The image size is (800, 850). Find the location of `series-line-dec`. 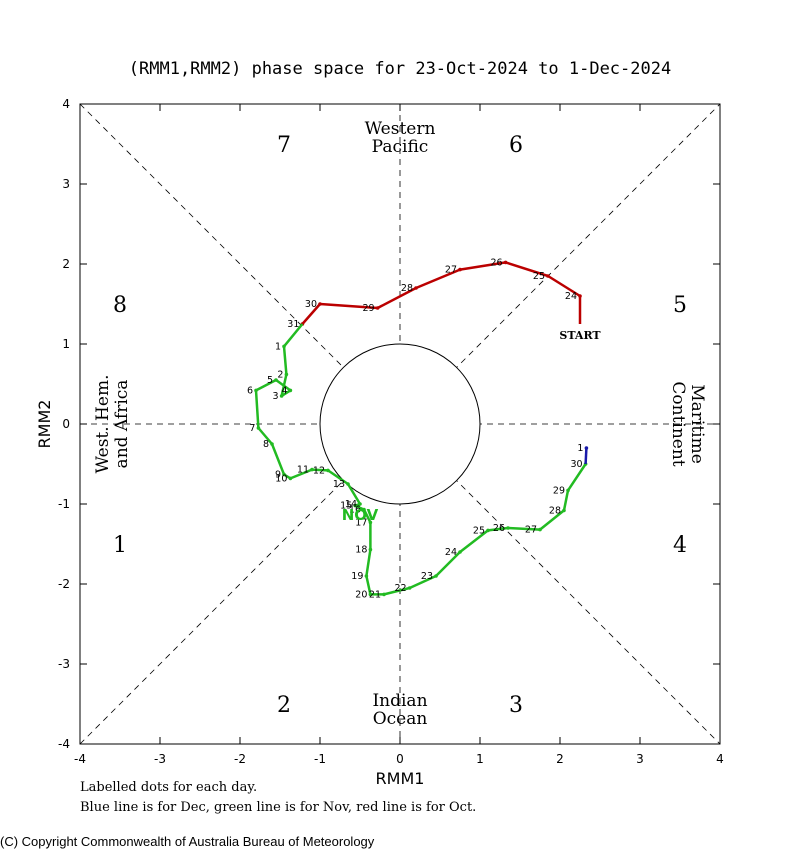

series-line-dec is located at coordinates (586, 456).